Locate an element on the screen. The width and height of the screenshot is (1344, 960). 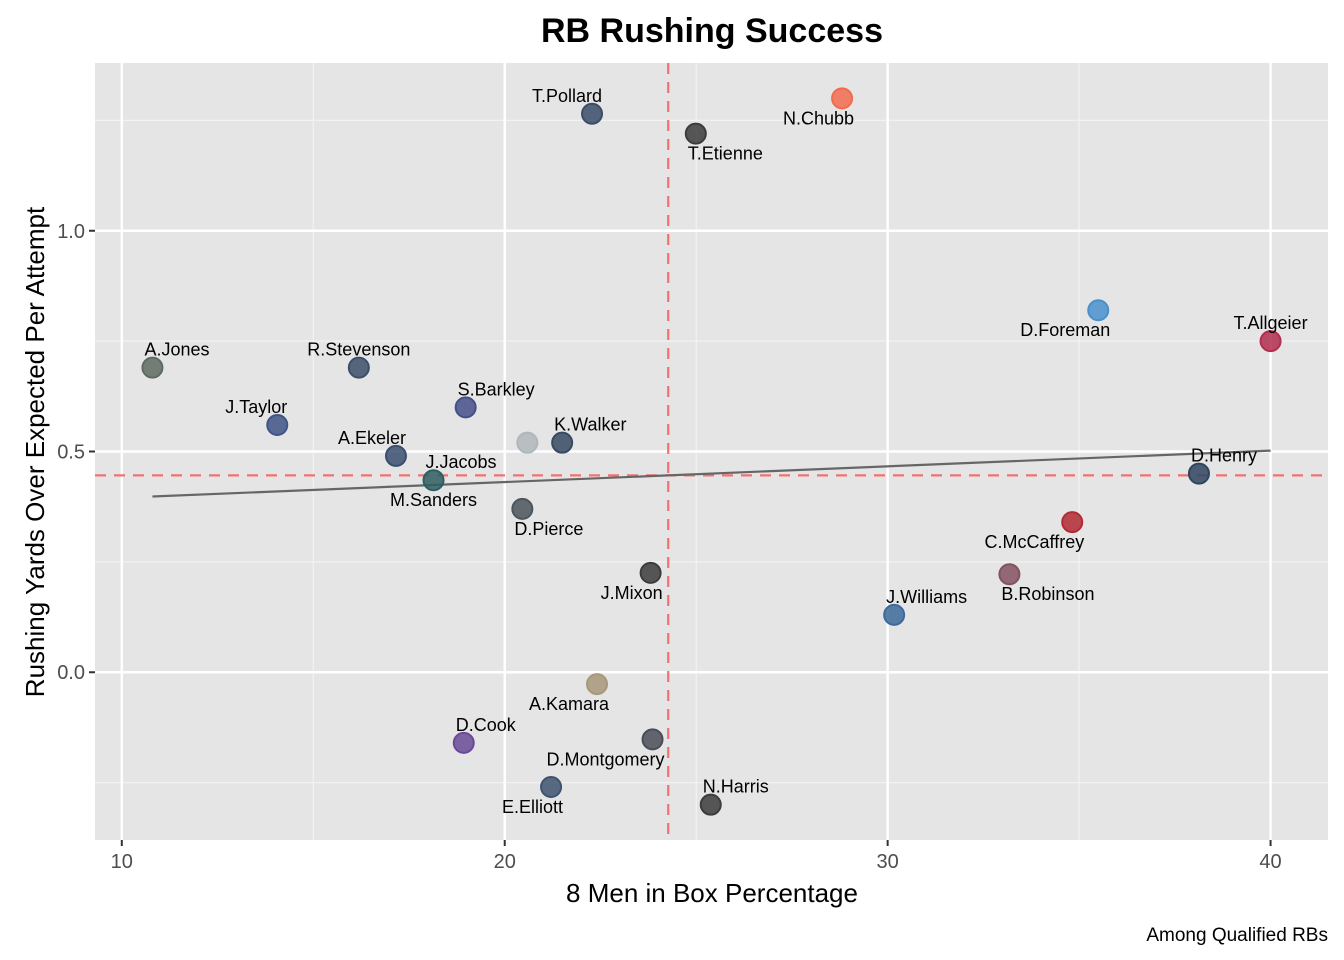
point-label: J.Williams is located at coordinates (926, 597).